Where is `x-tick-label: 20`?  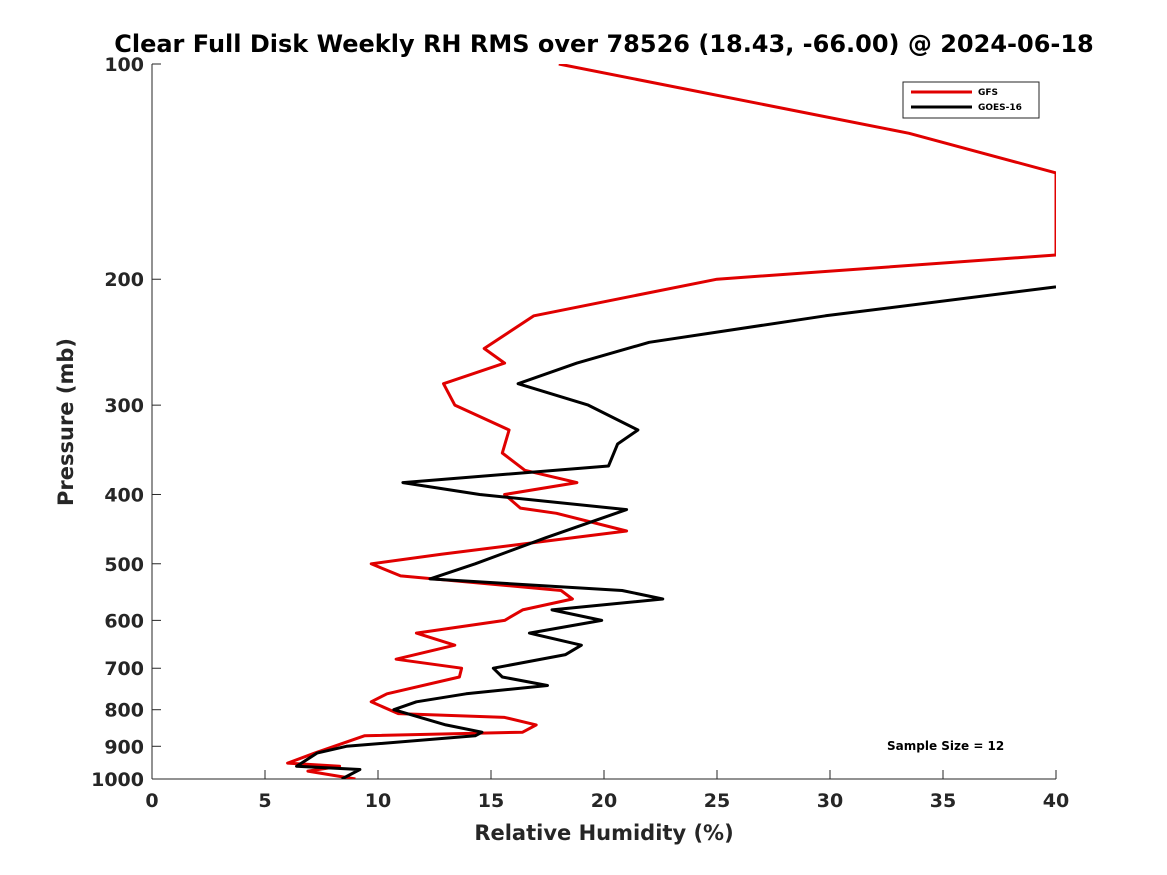 x-tick-label: 20 is located at coordinates (604, 801).